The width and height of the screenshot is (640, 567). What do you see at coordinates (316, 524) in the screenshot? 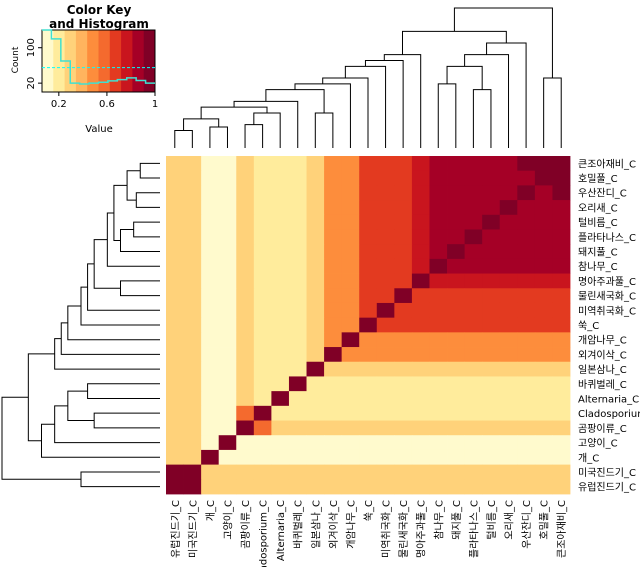
I see `column-label: 일본삼나_C` at bounding box center [316, 524].